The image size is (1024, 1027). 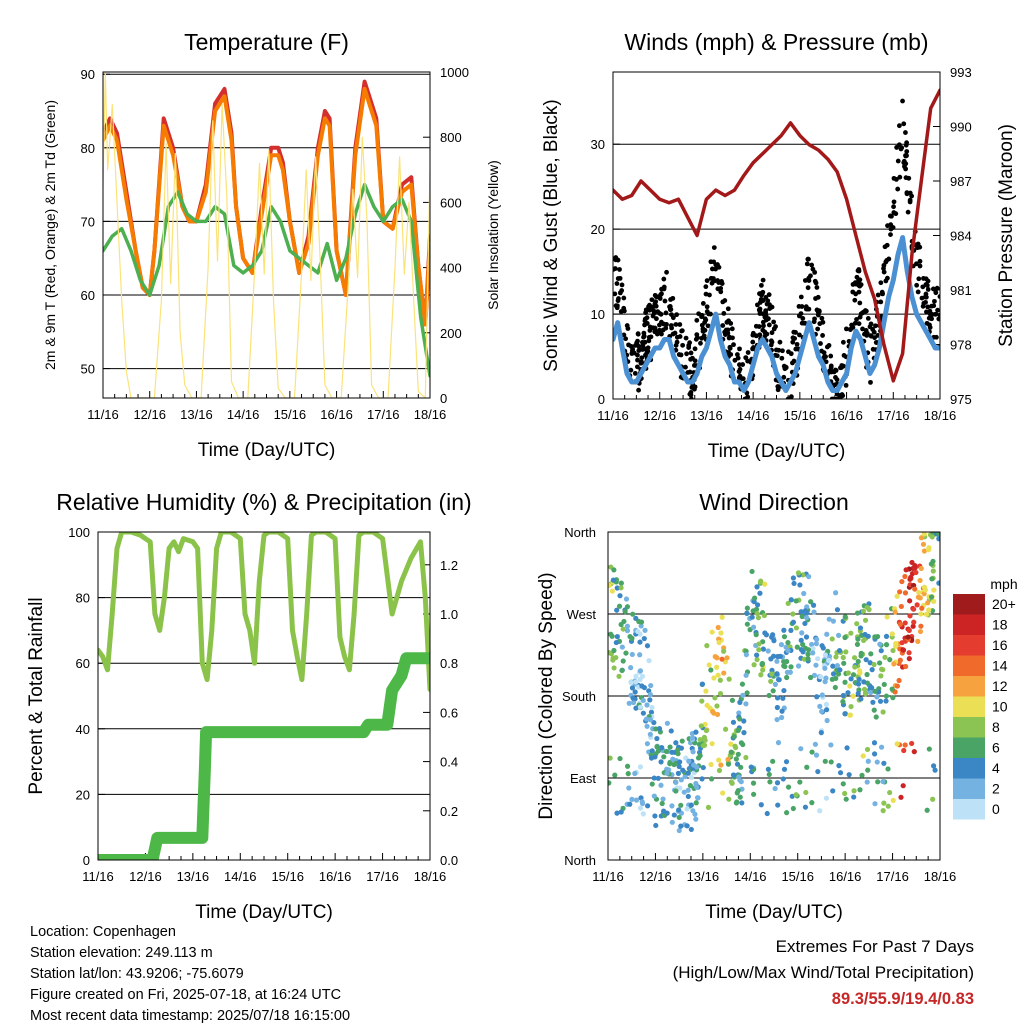 What do you see at coordinates (969, 788) in the screenshot?
I see `legend-swatch` at bounding box center [969, 788].